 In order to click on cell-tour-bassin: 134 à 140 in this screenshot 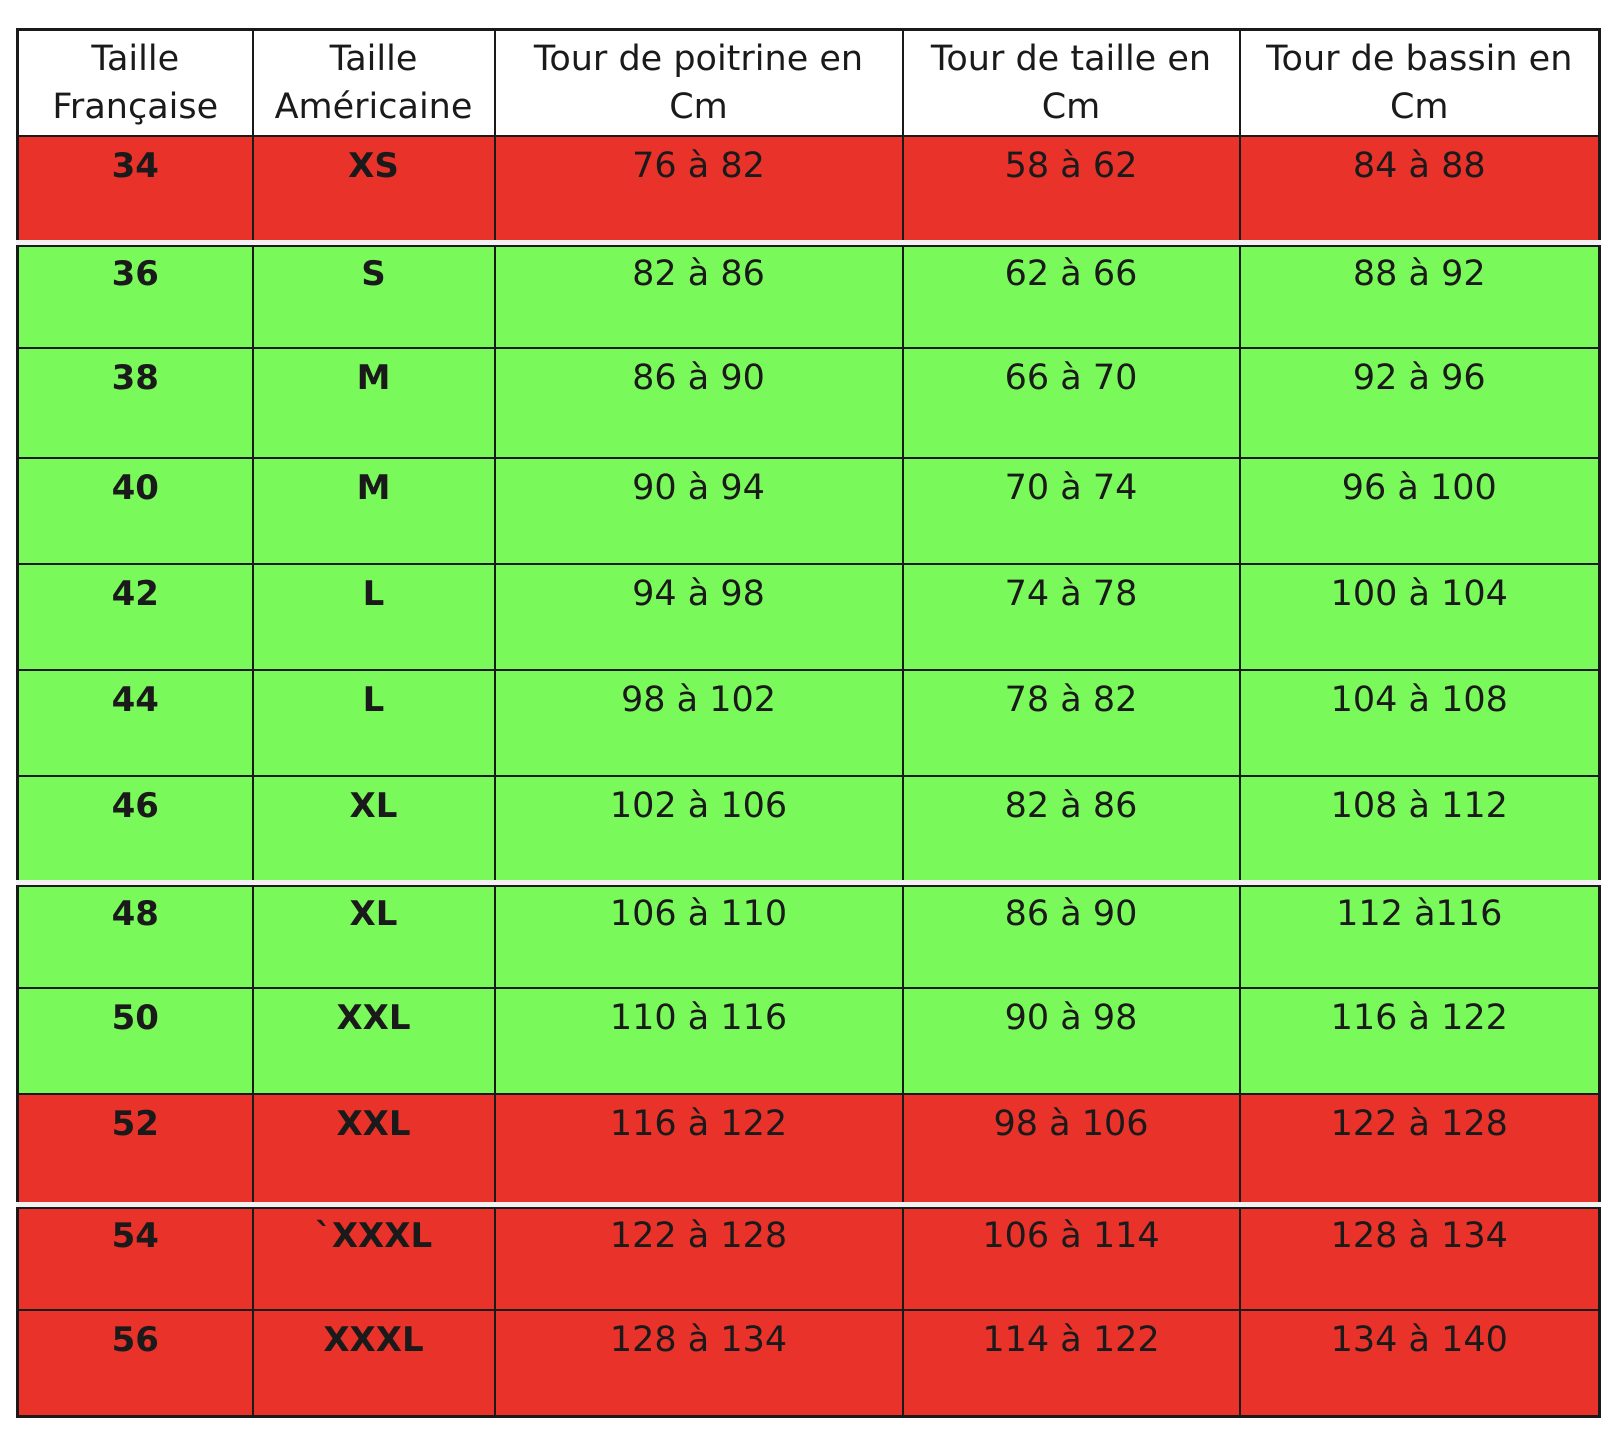, I will do `click(1419, 1363)`.